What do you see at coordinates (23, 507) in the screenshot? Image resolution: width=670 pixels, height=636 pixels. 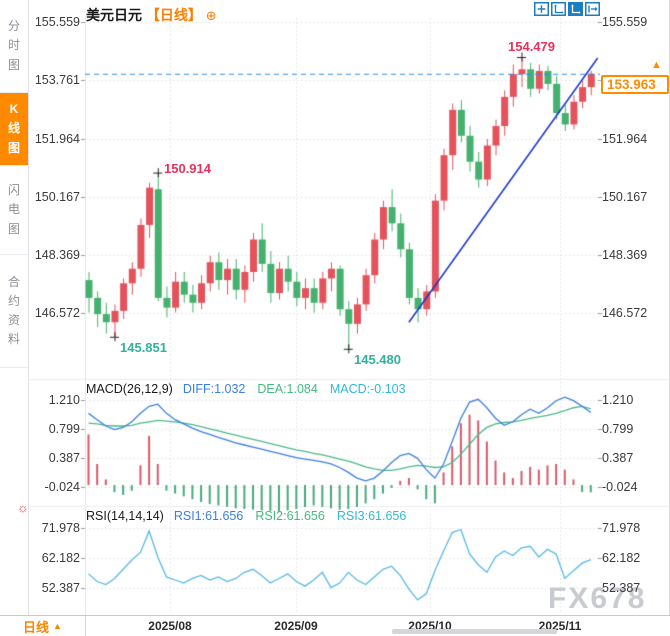 I see `indicator-settings-icon: ☼` at bounding box center [23, 507].